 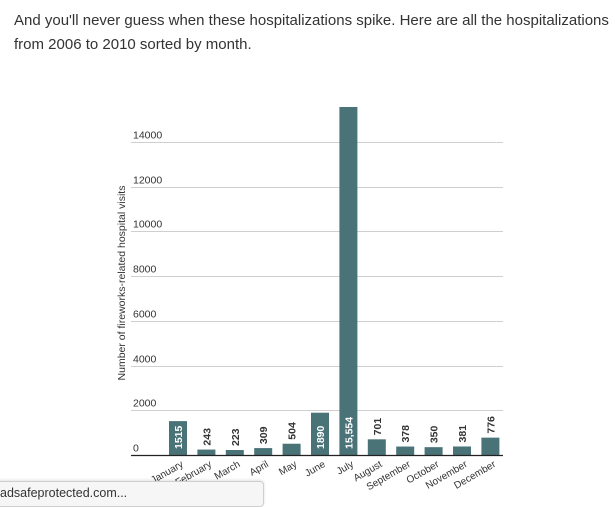 What do you see at coordinates (147, 225) in the screenshot?
I see `y-tick-label-10000: 10000` at bounding box center [147, 225].